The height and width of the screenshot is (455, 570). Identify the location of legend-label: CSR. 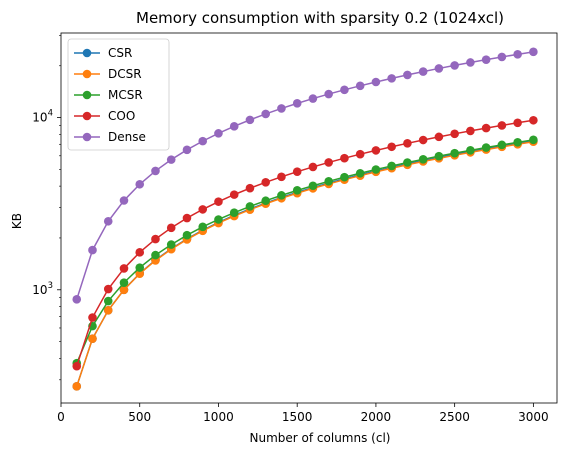
(120, 53).